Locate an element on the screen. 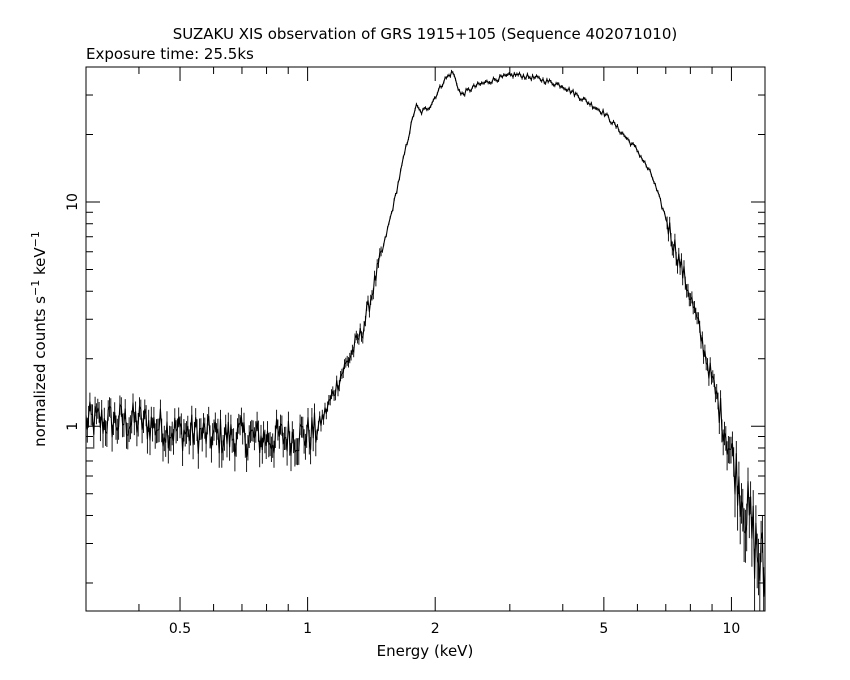 This screenshot has height=680, width=850. x-tick-label: 0.5 is located at coordinates (180, 629).